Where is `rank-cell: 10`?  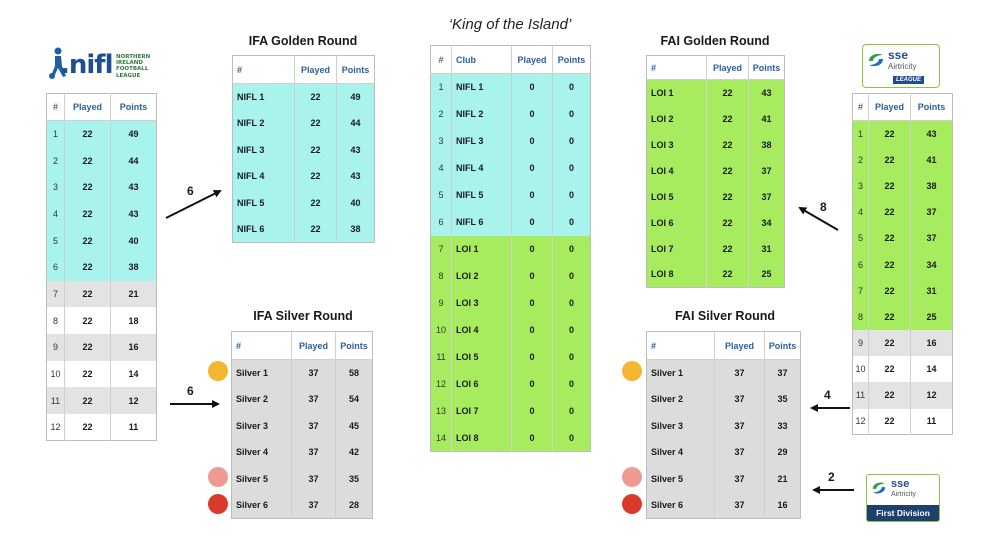
rank-cell: 10 is located at coordinates (860, 369).